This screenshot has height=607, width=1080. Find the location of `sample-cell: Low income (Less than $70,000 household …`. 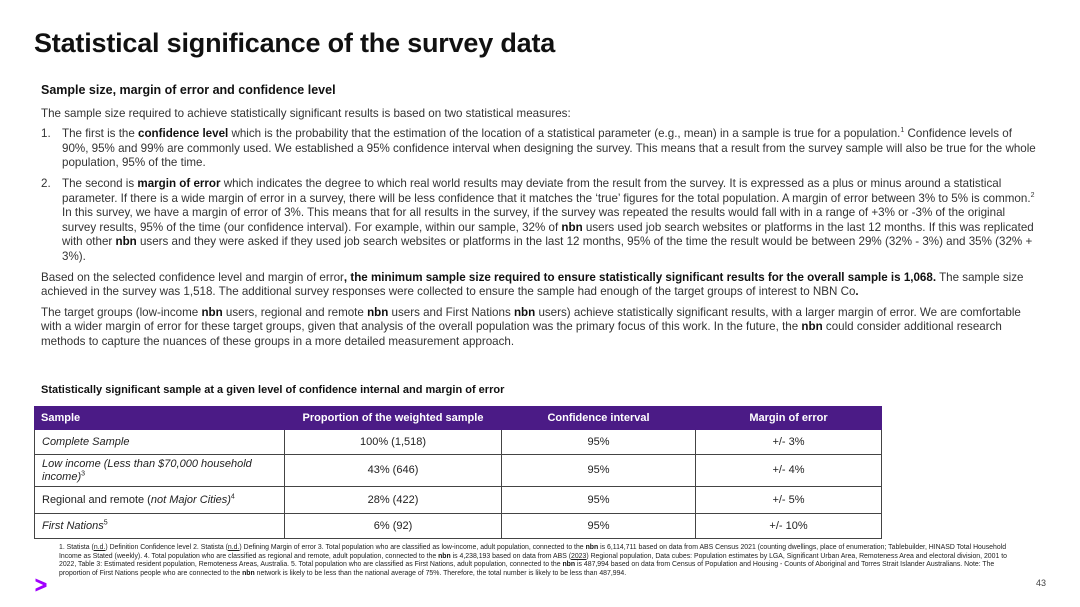

sample-cell: Low income (Less than $70,000 household … is located at coordinates (159, 470).